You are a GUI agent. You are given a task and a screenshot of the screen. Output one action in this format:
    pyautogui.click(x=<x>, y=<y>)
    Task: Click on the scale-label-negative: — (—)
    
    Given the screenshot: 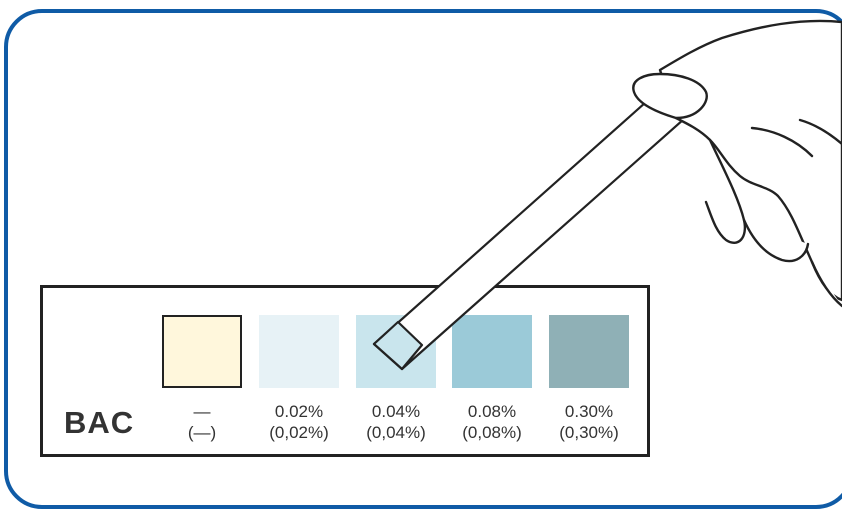 What is the action you would take?
    pyautogui.click(x=202, y=422)
    